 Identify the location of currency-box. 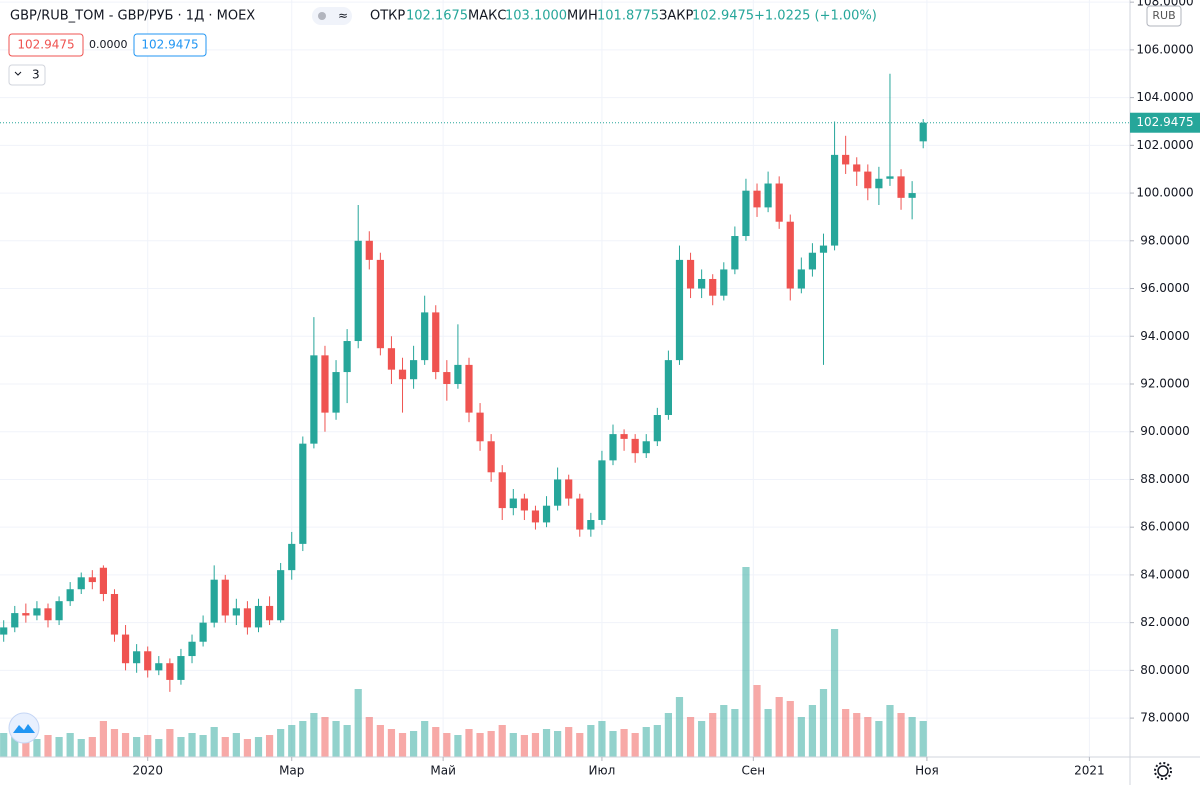
(1164, 16).